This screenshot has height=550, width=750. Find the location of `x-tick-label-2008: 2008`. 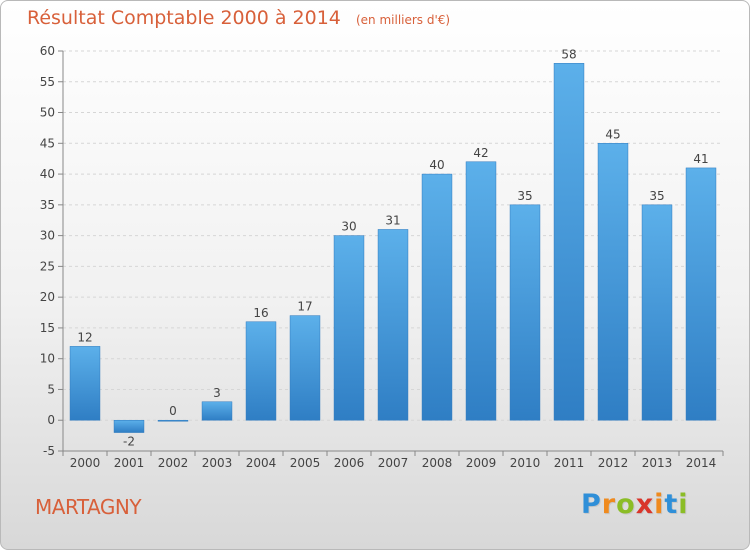

x-tick-label-2008: 2008 is located at coordinates (437, 463).